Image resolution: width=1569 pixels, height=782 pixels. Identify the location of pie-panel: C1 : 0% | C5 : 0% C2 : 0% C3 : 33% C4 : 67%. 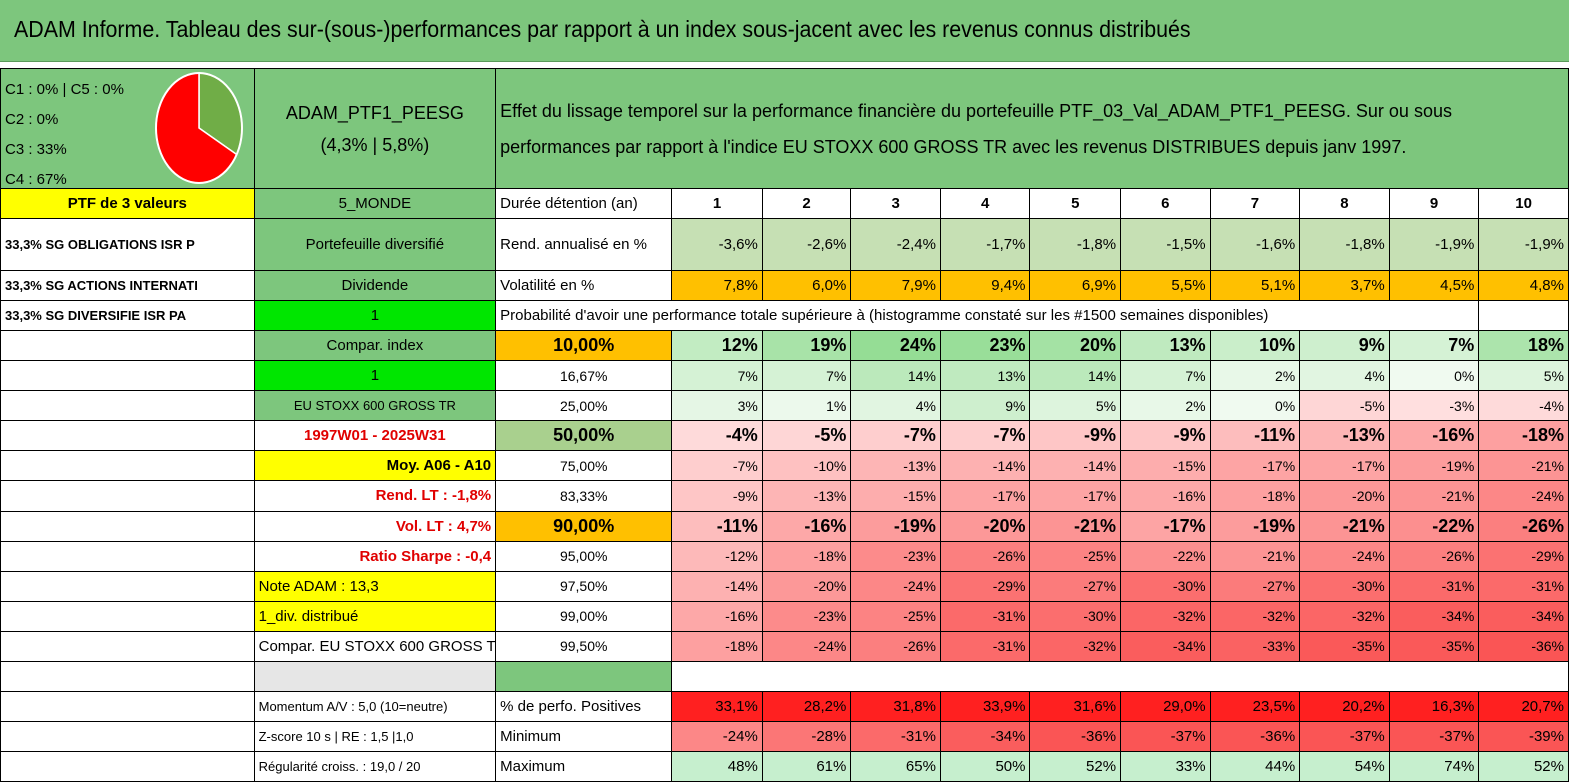
(127, 128).